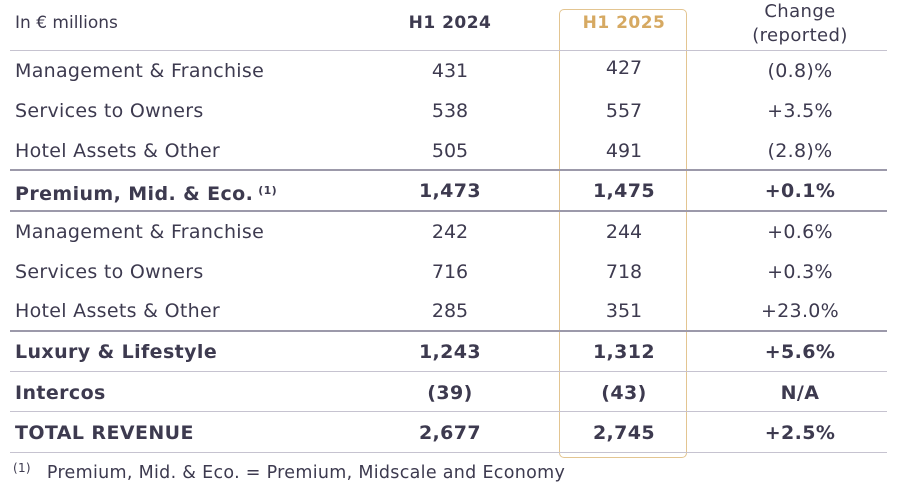  I want to click on cell-h1-2024: 285, so click(450, 311).